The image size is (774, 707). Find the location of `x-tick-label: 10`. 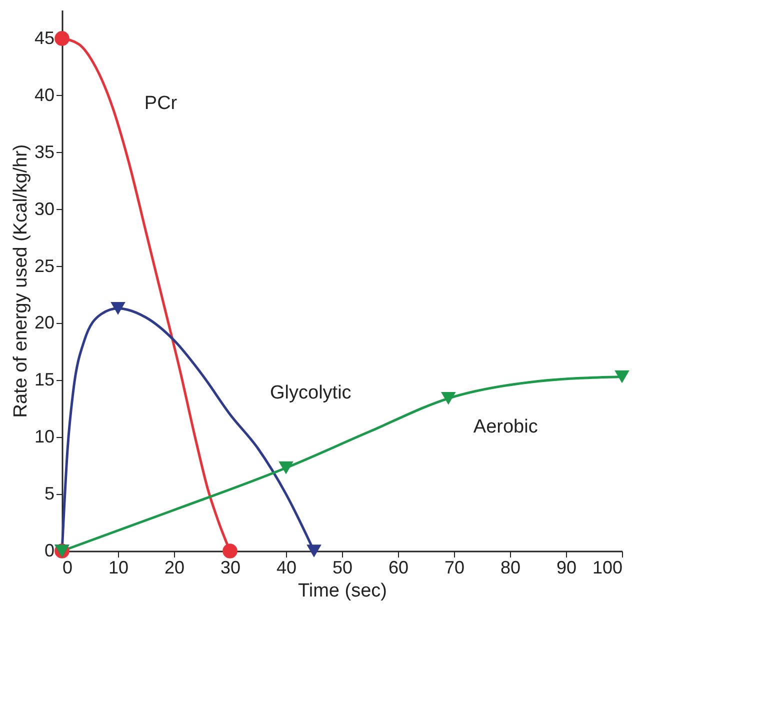

x-tick-label: 10 is located at coordinates (118, 568).